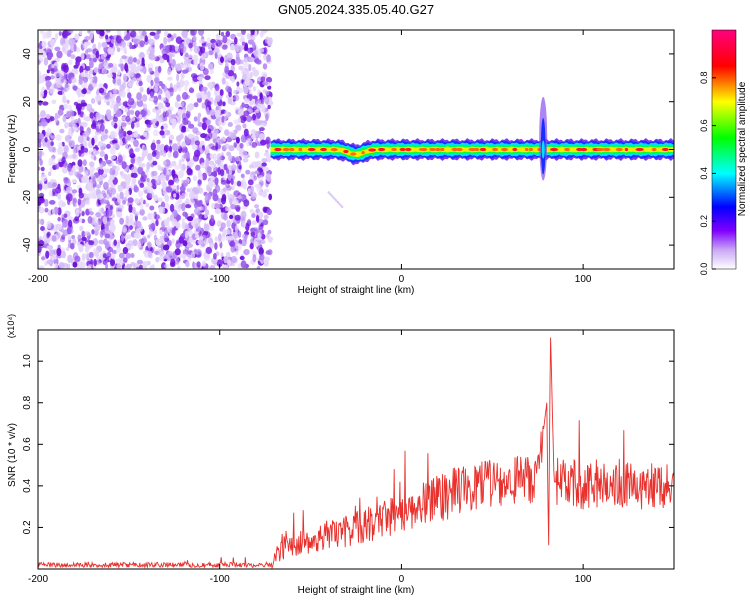 This screenshot has height=600, width=750. I want to click on y-tick-label: 0.4, so click(27, 485).